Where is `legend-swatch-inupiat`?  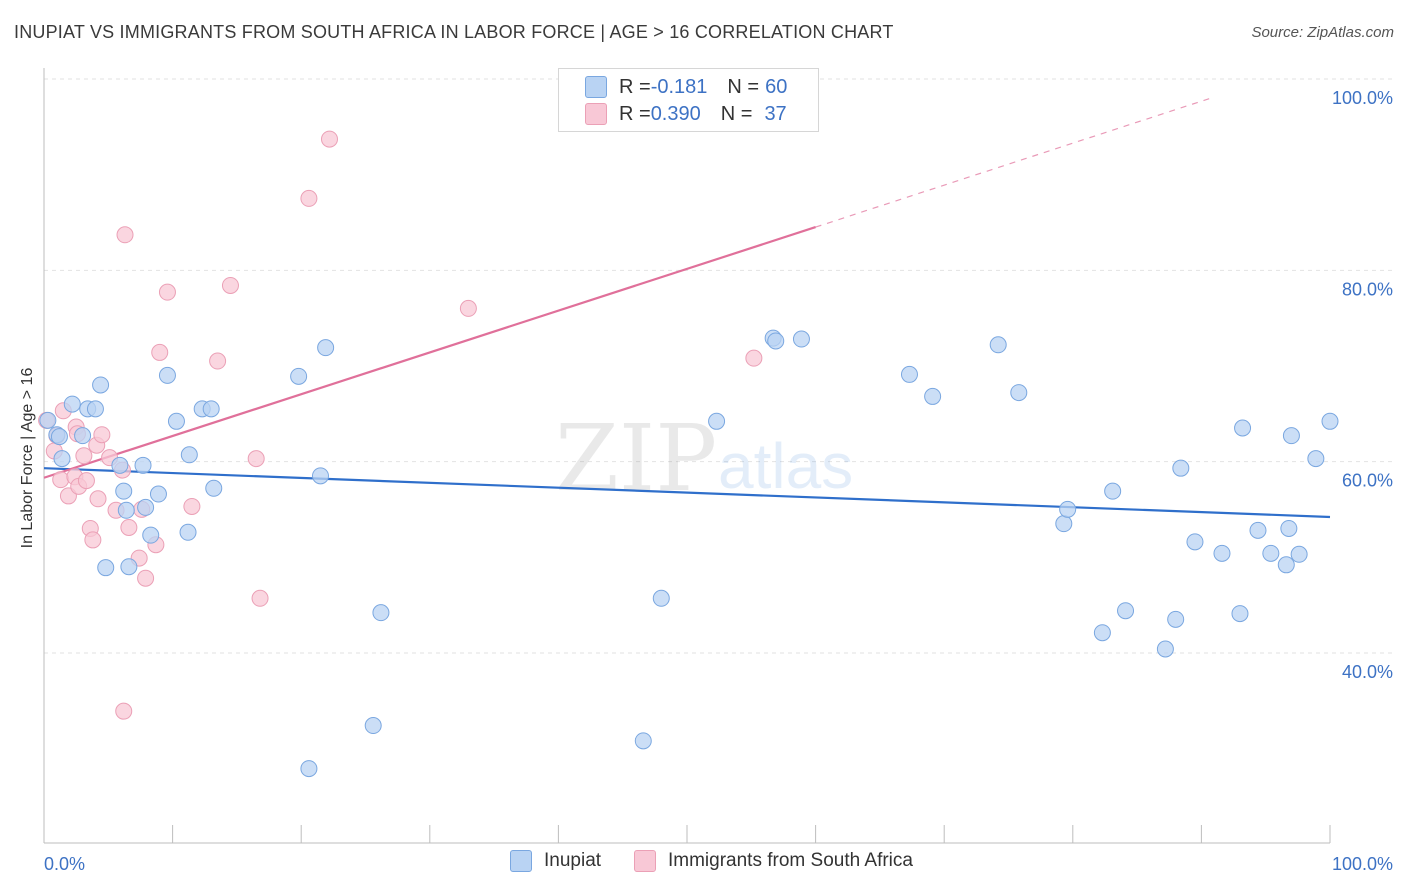 legend-swatch-inupiat is located at coordinates (596, 87).